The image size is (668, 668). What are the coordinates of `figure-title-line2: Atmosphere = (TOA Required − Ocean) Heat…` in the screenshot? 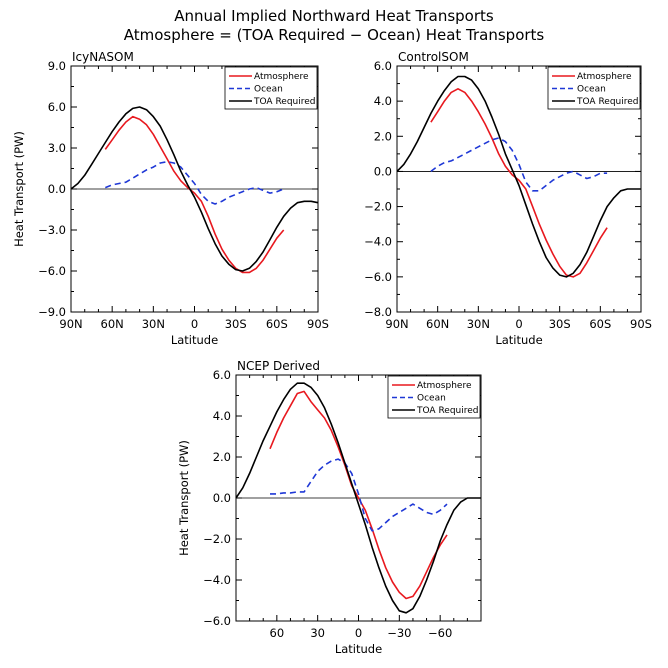 It's located at (334, 35).